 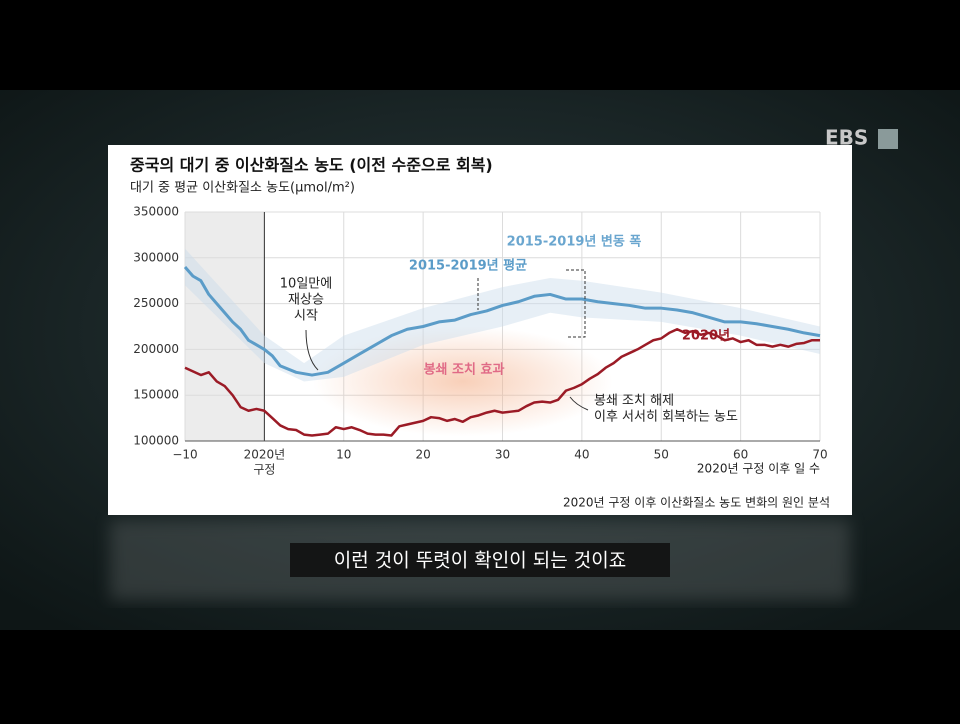 I want to click on source: 2020년 구정 이후 이산화질소 농도 변화의 원인 분석, so click(x=696, y=503).